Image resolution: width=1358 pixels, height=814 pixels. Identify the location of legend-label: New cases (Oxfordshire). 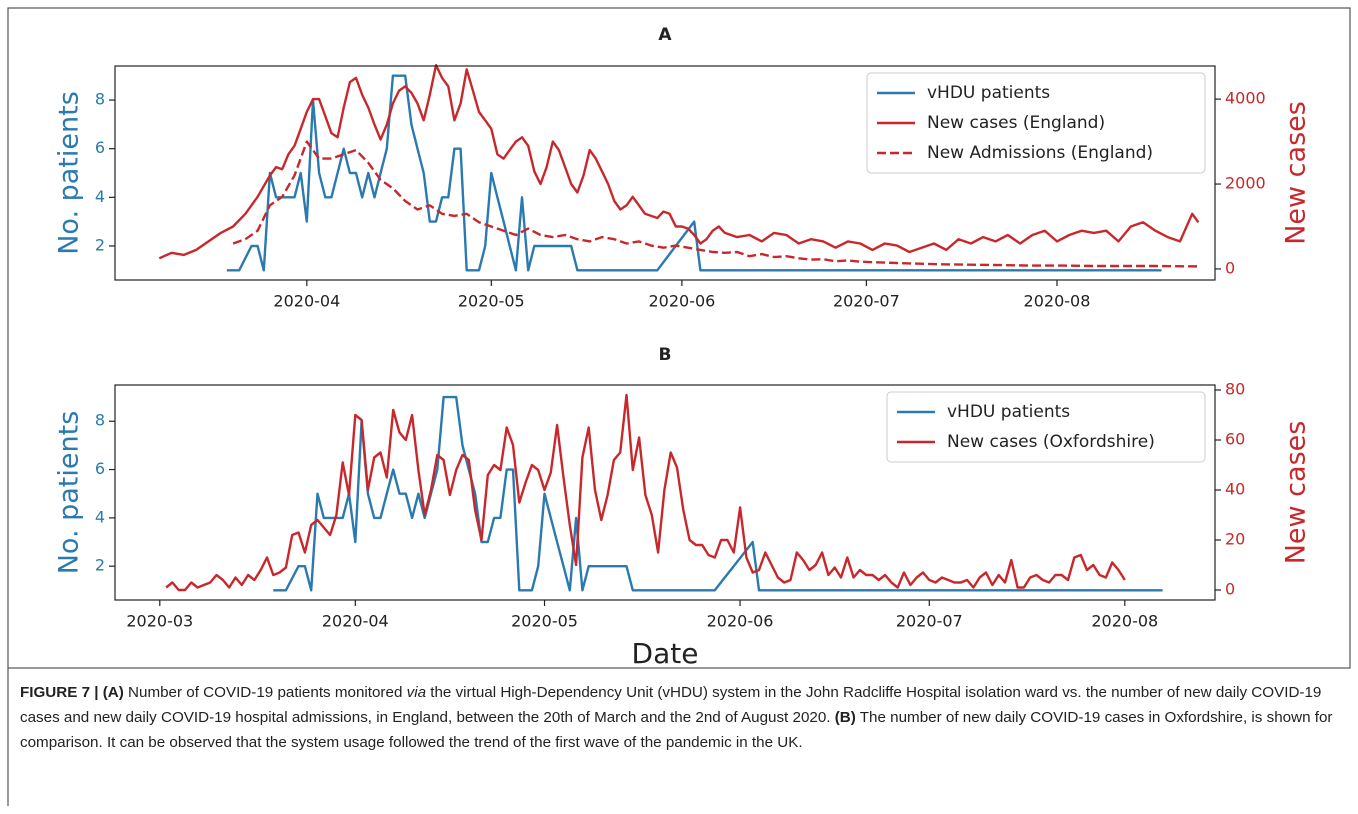
(1051, 442).